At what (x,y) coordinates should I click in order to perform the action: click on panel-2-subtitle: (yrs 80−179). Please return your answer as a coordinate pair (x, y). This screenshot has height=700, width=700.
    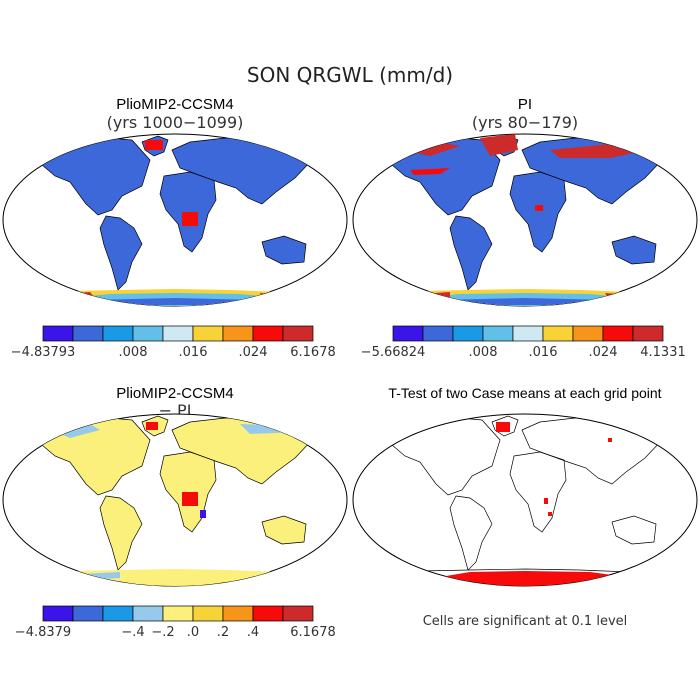
    Looking at the image, I should click on (525, 122).